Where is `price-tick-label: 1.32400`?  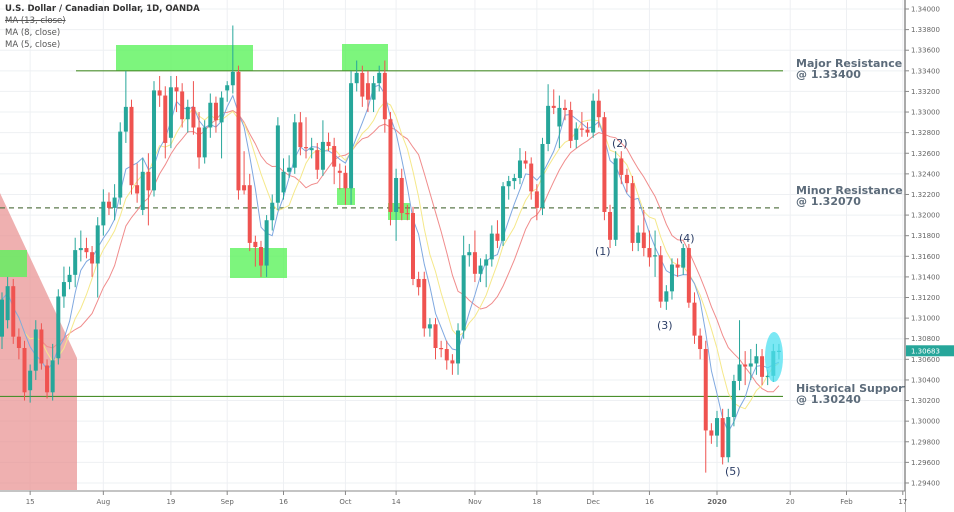
price-tick-label: 1.32400 is located at coordinates (925, 174).